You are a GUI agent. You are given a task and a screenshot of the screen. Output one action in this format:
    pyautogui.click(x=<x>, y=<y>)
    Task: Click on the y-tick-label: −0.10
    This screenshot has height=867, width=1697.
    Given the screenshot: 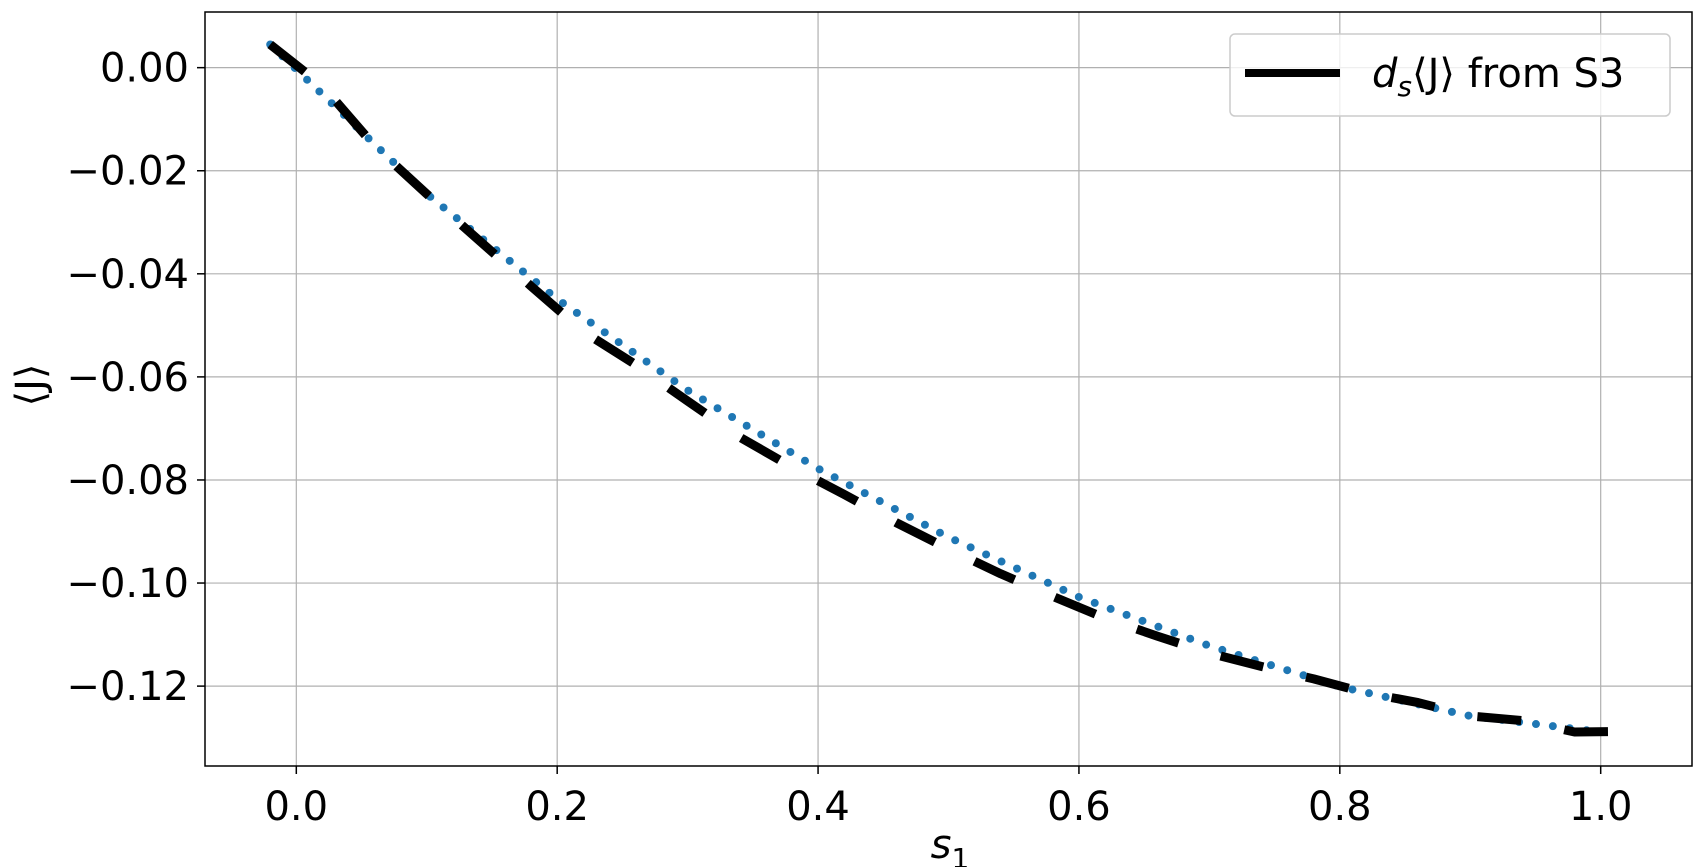 What is the action you would take?
    pyautogui.click(x=127, y=584)
    